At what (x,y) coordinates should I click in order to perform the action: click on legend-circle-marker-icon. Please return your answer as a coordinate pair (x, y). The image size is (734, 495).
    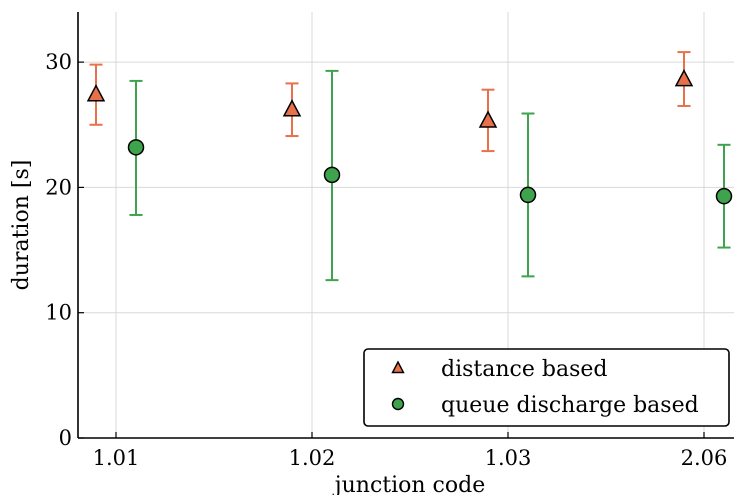
    Looking at the image, I should click on (398, 404).